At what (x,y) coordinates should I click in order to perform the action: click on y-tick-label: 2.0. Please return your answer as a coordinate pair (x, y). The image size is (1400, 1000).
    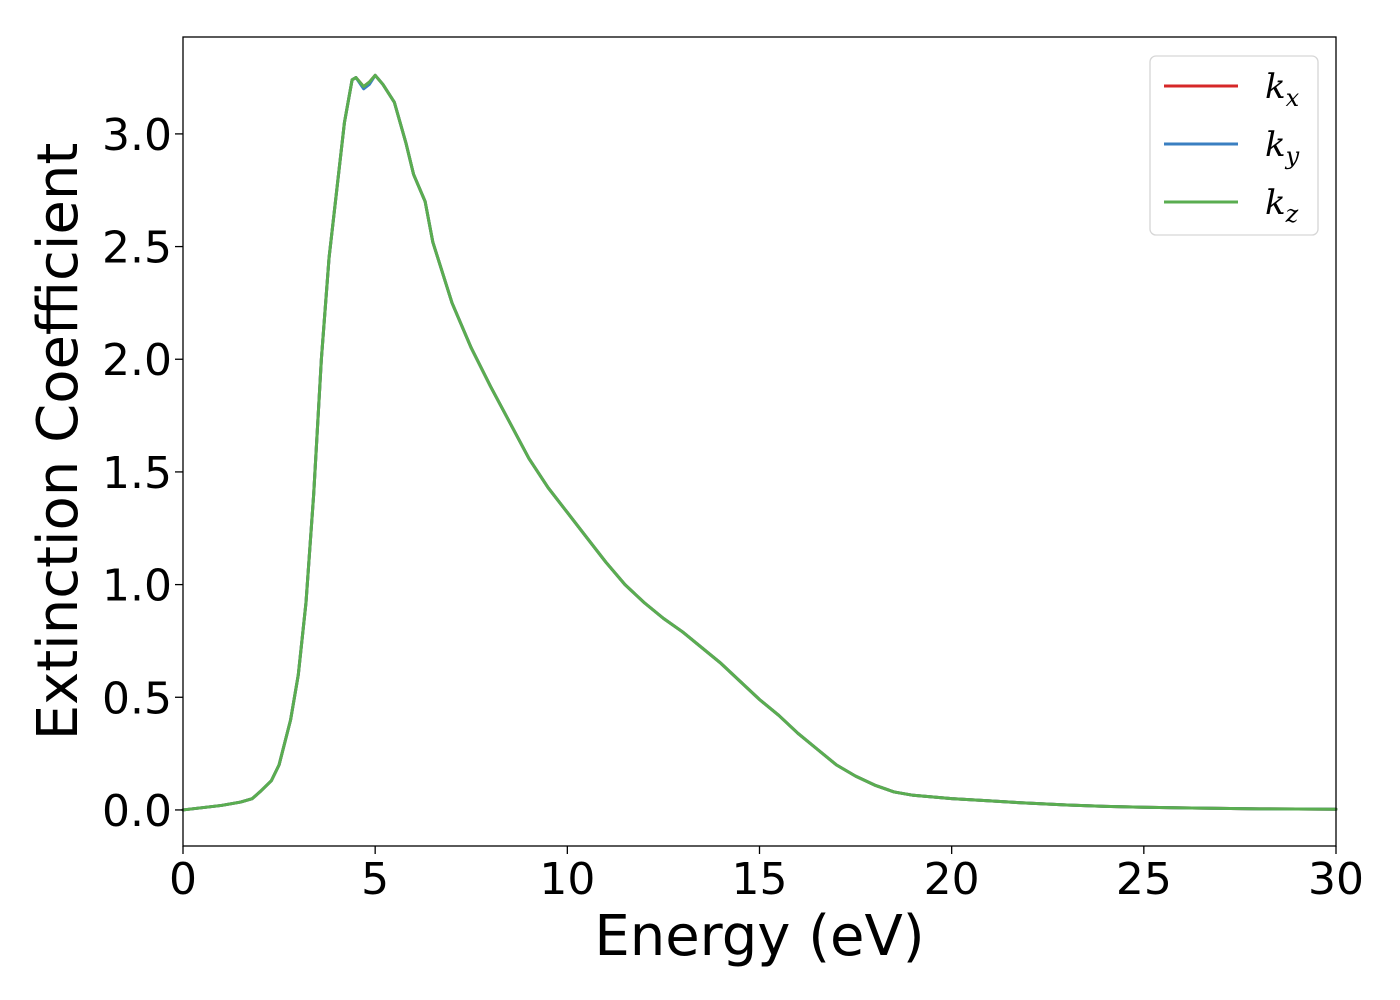
    Looking at the image, I should click on (137, 360).